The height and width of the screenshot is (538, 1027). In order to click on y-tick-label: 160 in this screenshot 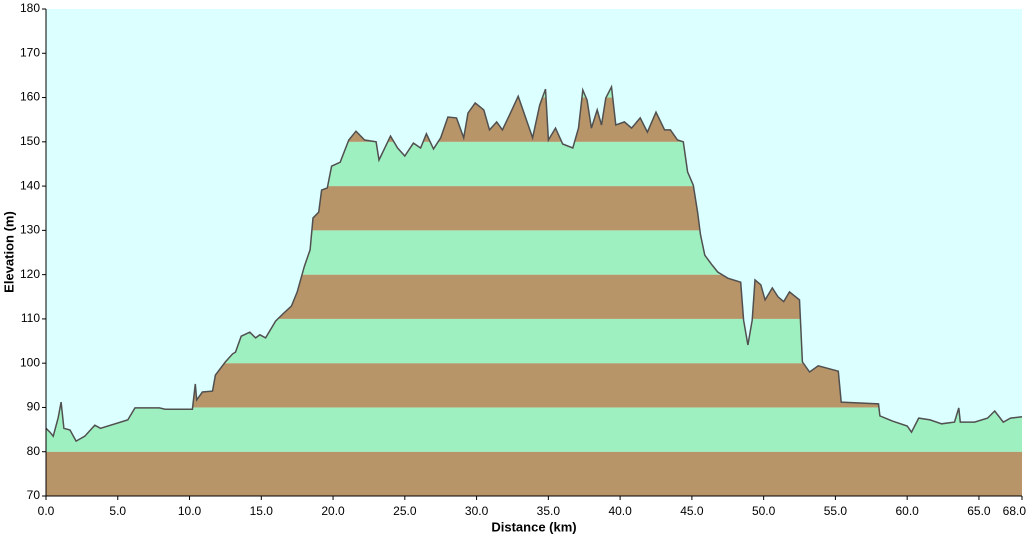, I will do `click(30, 97)`.